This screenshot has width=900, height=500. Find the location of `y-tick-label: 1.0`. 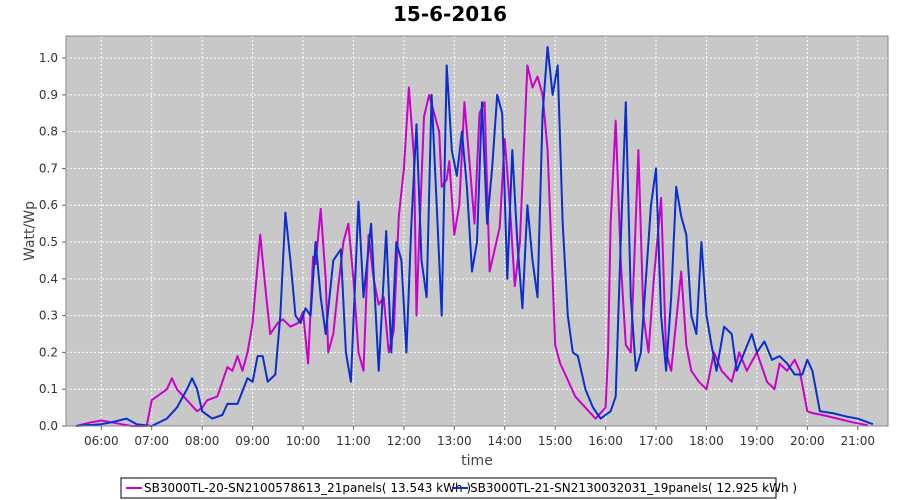

y-tick-label: 1.0 is located at coordinates (48, 58).